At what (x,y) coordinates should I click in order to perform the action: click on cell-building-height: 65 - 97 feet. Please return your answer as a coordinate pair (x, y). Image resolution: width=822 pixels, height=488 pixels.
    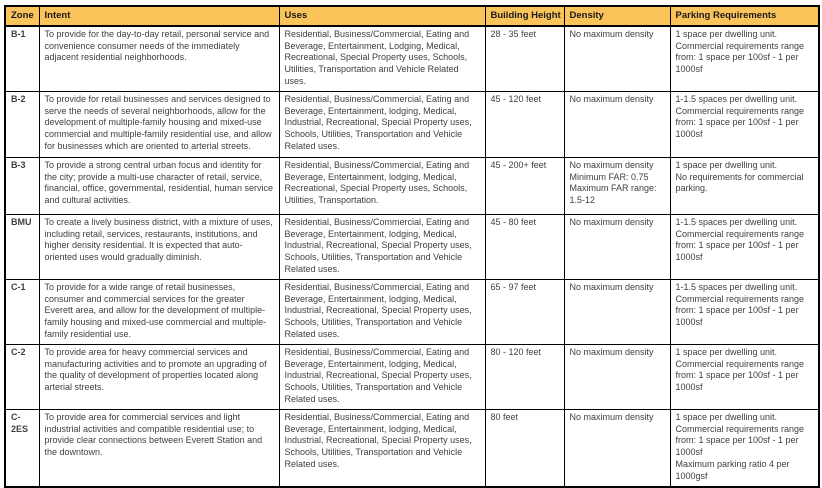
    Looking at the image, I should click on (524, 311).